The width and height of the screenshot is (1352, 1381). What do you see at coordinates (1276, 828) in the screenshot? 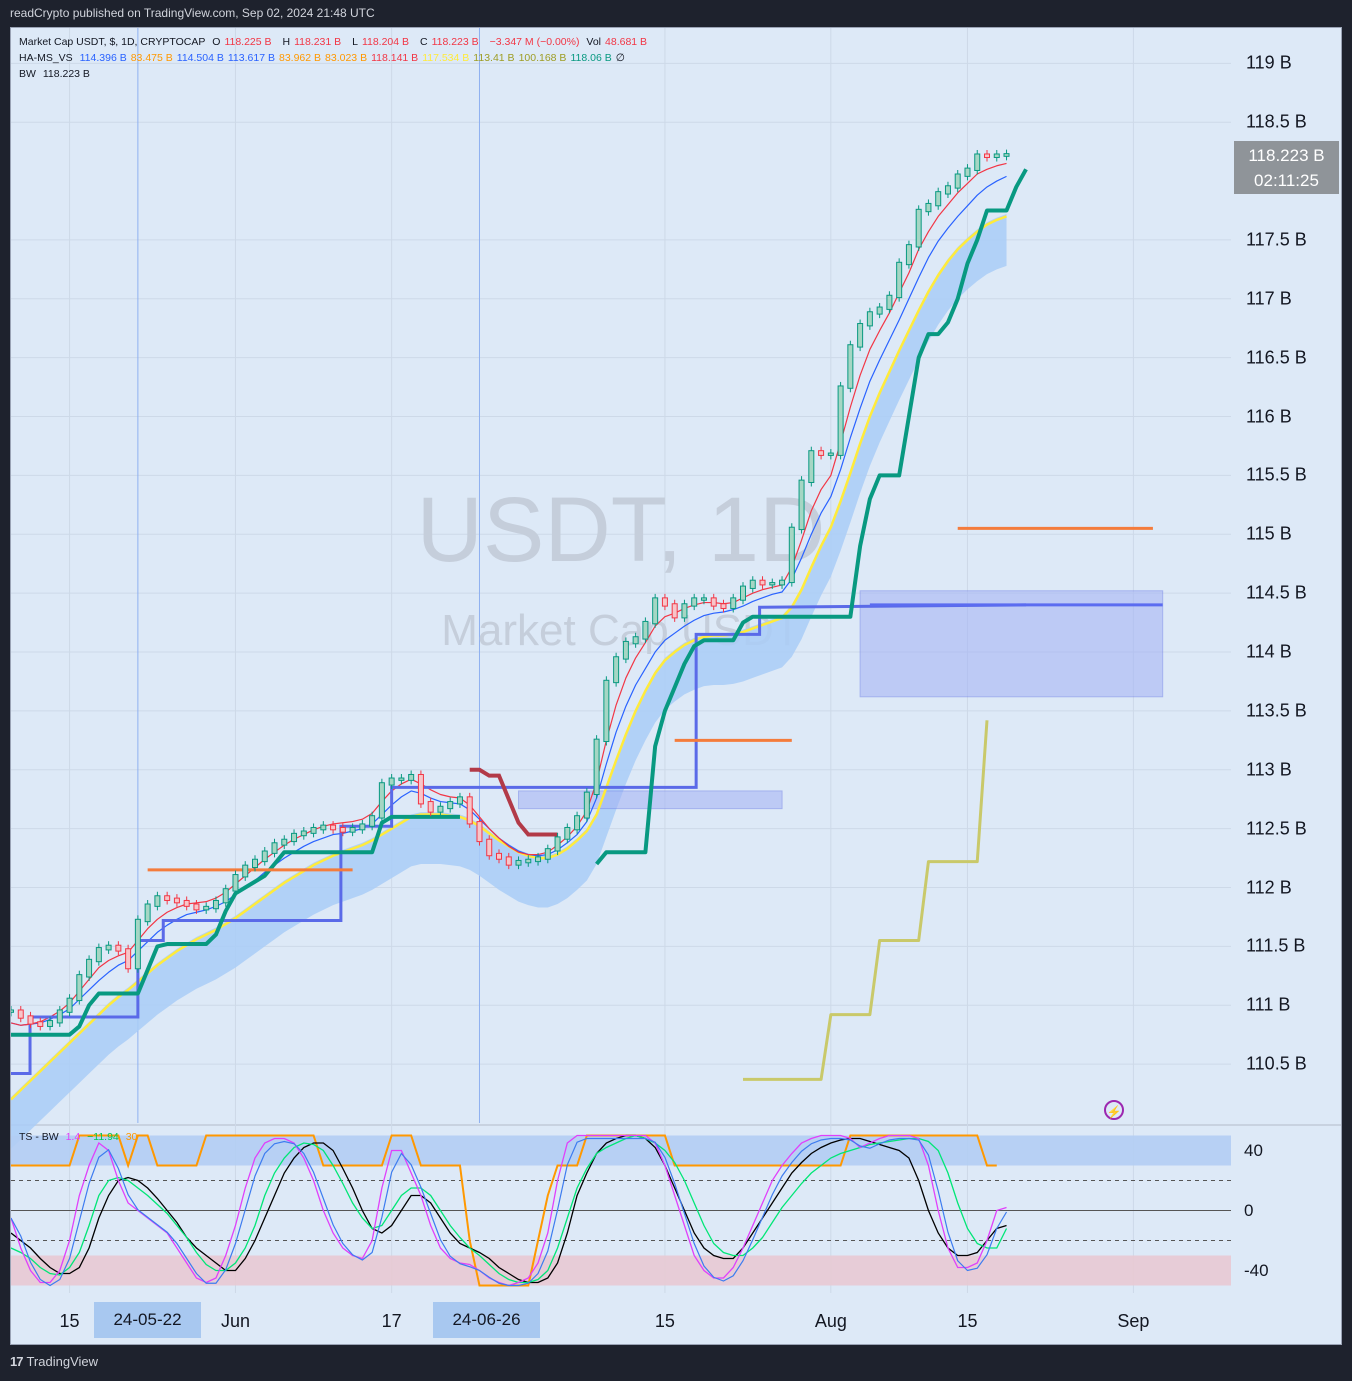
I see `y-tick-label: 112.5 B` at bounding box center [1276, 828].